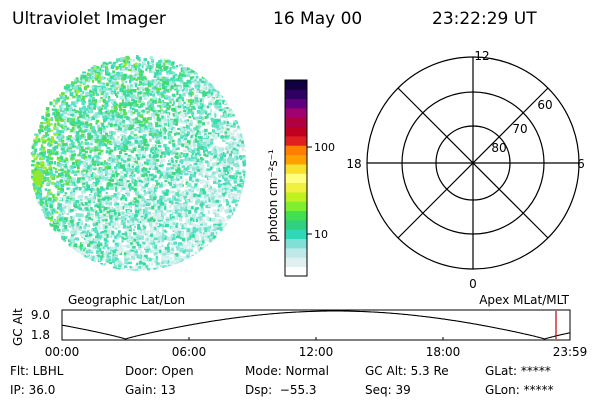 The height and width of the screenshot is (400, 600). What do you see at coordinates (89, 19) in the screenshot?
I see `instrument-title: Ultraviolet Imager` at bounding box center [89, 19].